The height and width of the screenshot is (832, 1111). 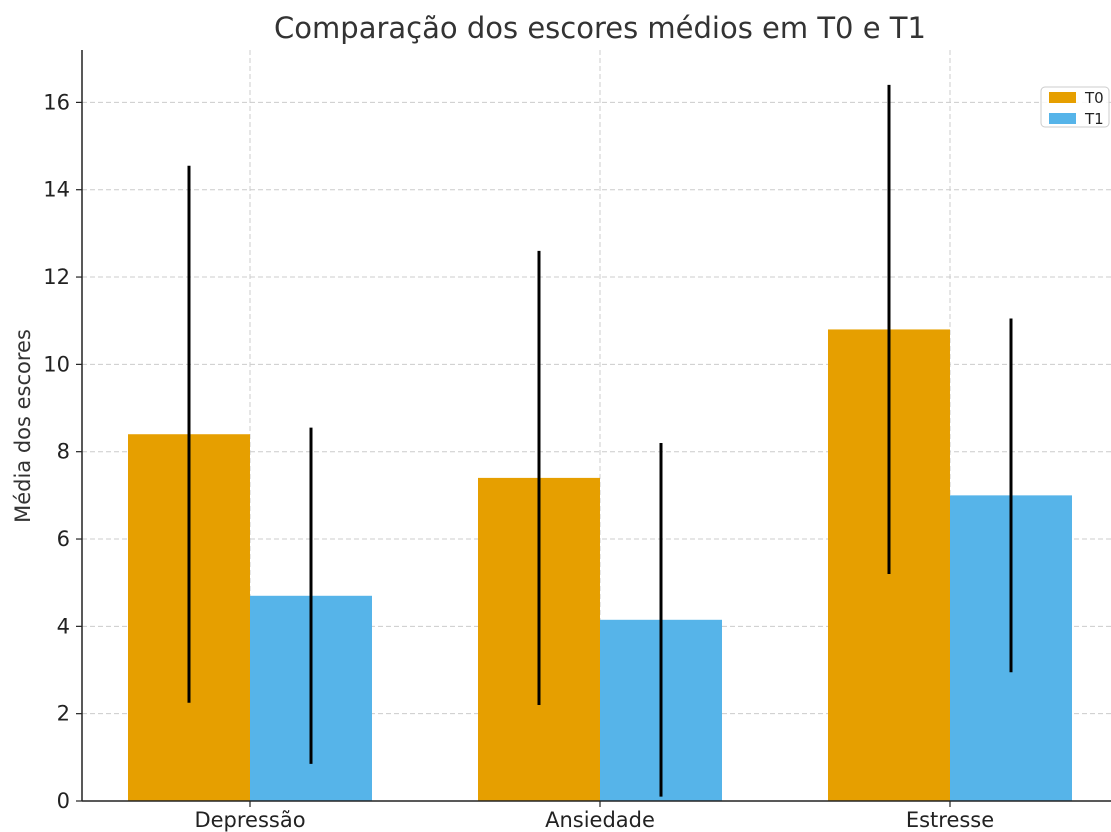 What do you see at coordinates (249, 820) in the screenshot?
I see `x-tick-label: Depressão` at bounding box center [249, 820].